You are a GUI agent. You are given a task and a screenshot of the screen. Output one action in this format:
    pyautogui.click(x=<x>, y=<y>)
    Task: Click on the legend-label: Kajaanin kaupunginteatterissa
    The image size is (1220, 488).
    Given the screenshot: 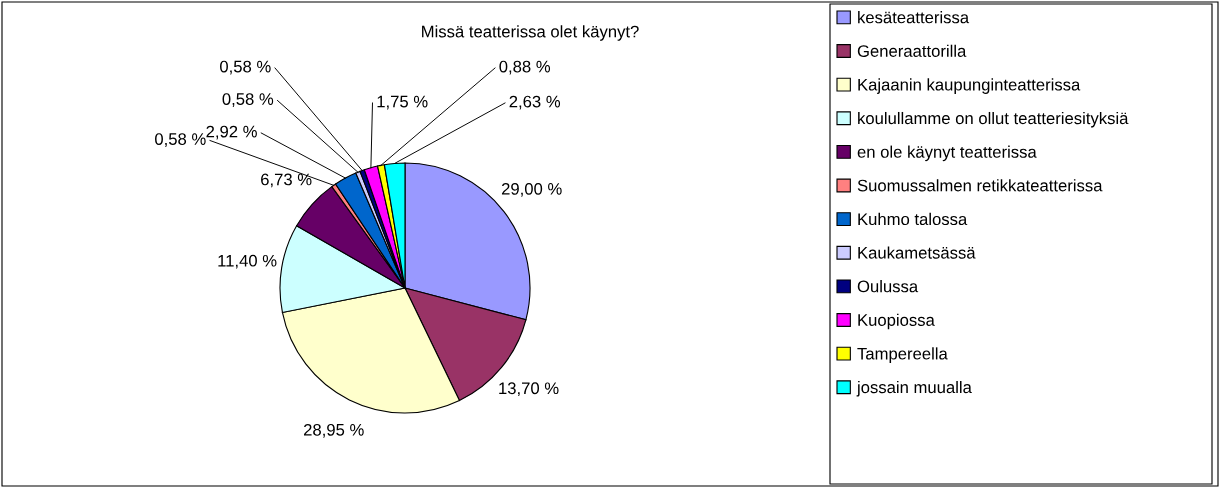 What is the action you would take?
    pyautogui.click(x=969, y=86)
    